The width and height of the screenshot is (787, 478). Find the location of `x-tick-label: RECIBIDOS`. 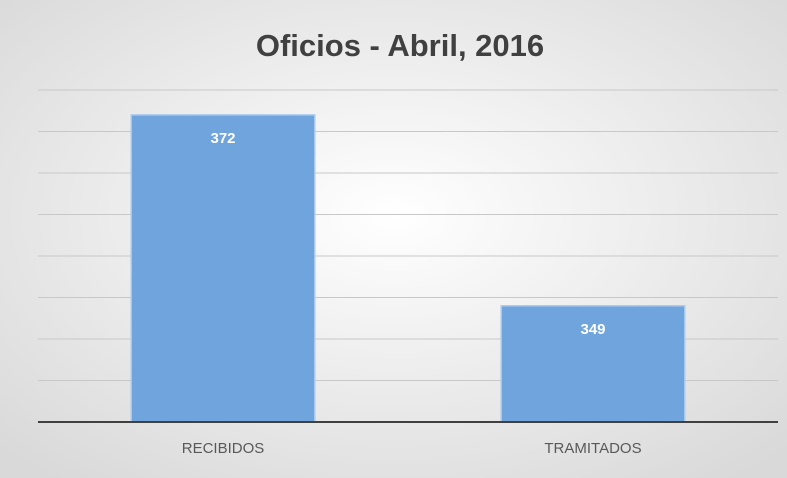

x-tick-label: RECIBIDOS is located at coordinates (223, 448).